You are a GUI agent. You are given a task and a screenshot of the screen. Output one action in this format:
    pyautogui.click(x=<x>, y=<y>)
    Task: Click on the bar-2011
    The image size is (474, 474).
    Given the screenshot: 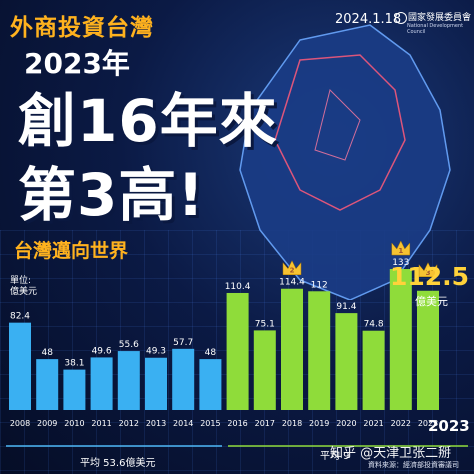 What is the action you would take?
    pyautogui.click(x=101, y=383)
    